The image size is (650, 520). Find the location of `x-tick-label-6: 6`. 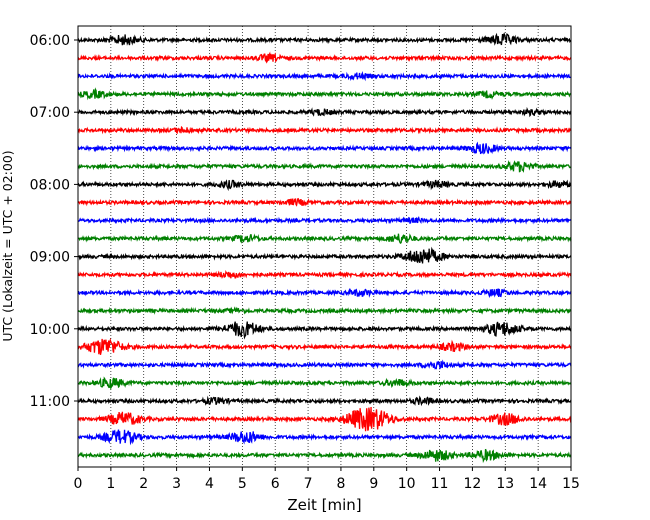

x-tick-label-6: 6 is located at coordinates (275, 484).